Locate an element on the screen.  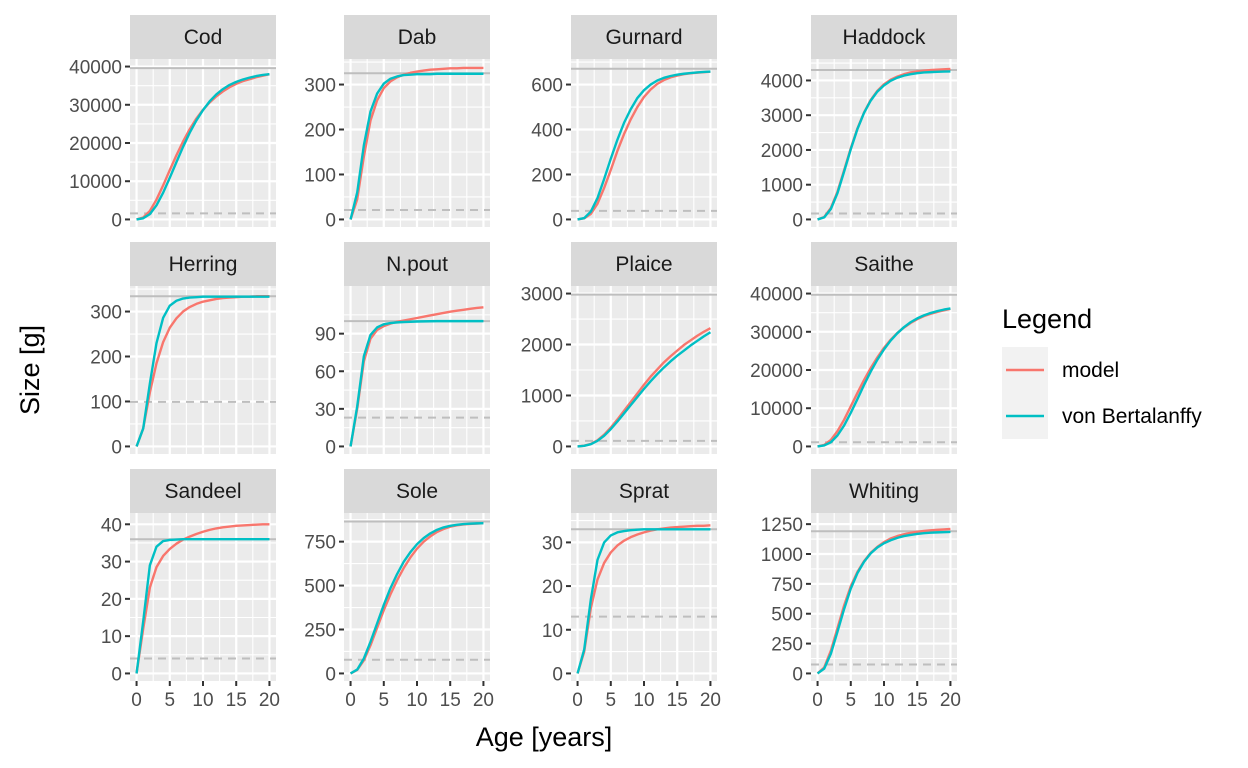
strip-plaice is located at coordinates (644, 264).